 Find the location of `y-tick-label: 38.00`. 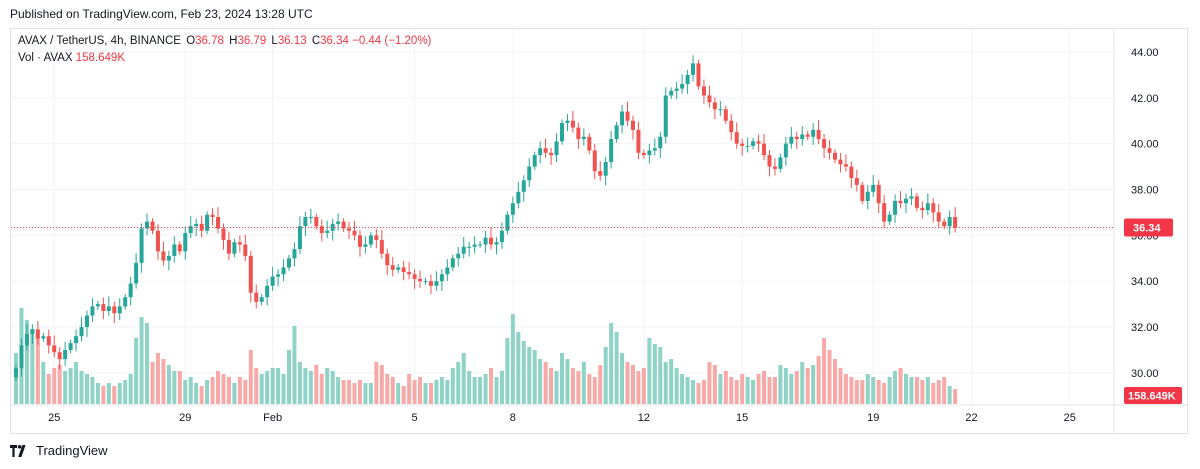

y-tick-label: 38.00 is located at coordinates (1145, 190).